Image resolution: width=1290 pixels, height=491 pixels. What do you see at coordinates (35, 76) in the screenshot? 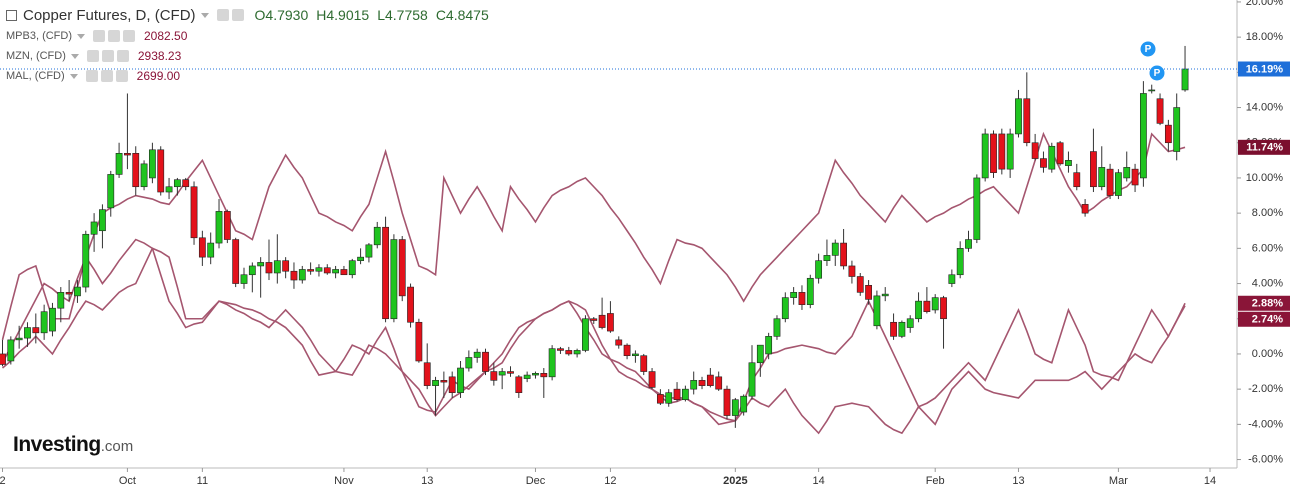
I see `legend-name: MAL, (CFD)` at bounding box center [35, 76].